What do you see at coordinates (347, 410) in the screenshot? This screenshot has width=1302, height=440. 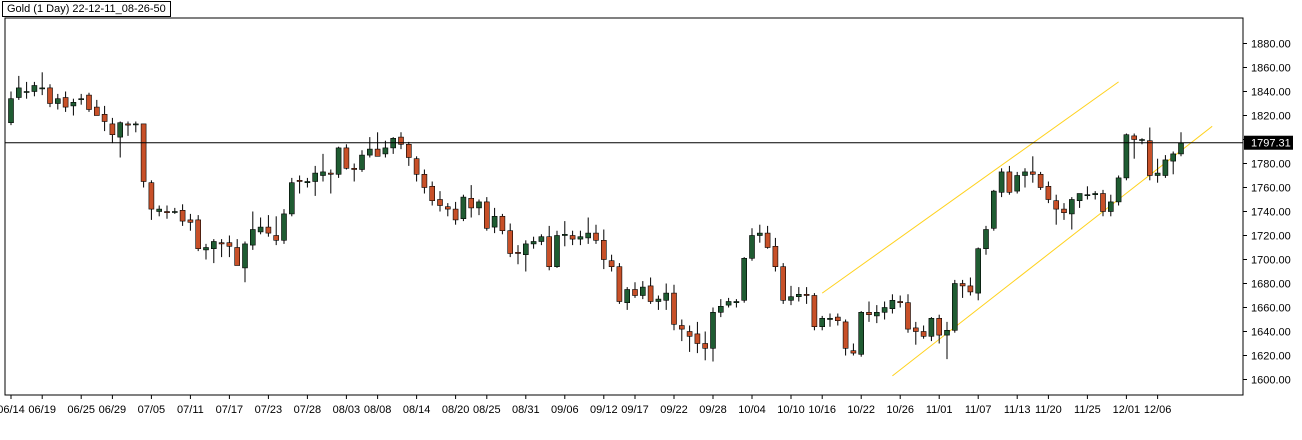 I see `x-tick-label: 08/03` at bounding box center [347, 410].